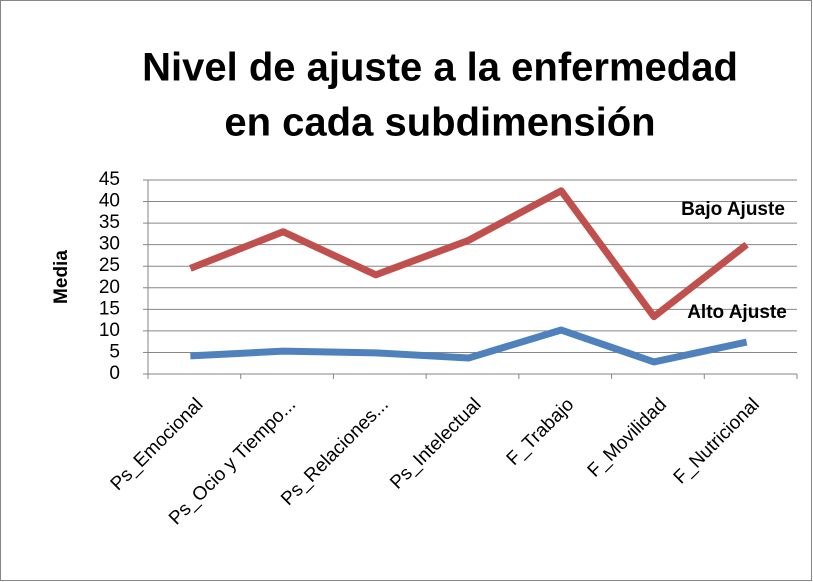  What do you see at coordinates (733, 209) in the screenshot?
I see `series-label: Bajo Ajuste` at bounding box center [733, 209].